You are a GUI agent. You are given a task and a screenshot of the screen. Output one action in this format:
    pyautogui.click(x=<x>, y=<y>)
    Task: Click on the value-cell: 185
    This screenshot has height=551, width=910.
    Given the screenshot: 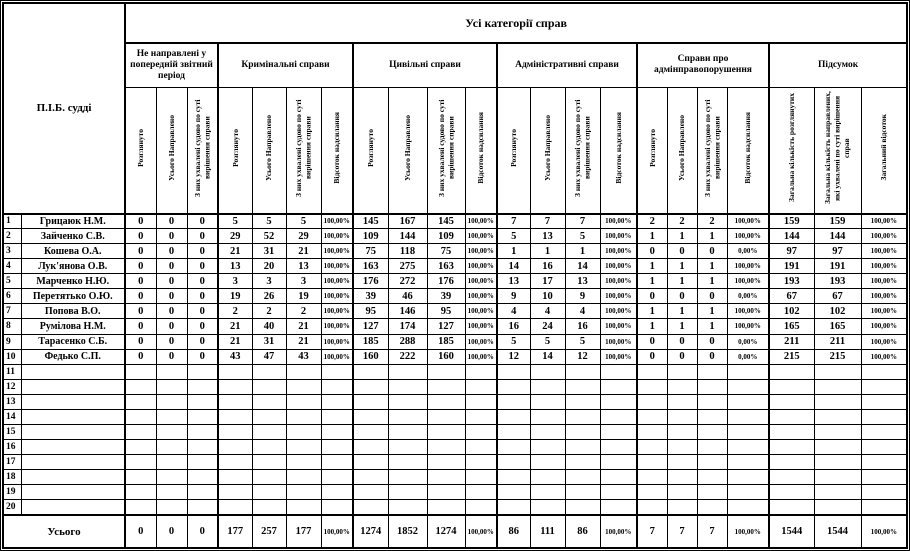 What is the action you would take?
    pyautogui.click(x=446, y=341)
    